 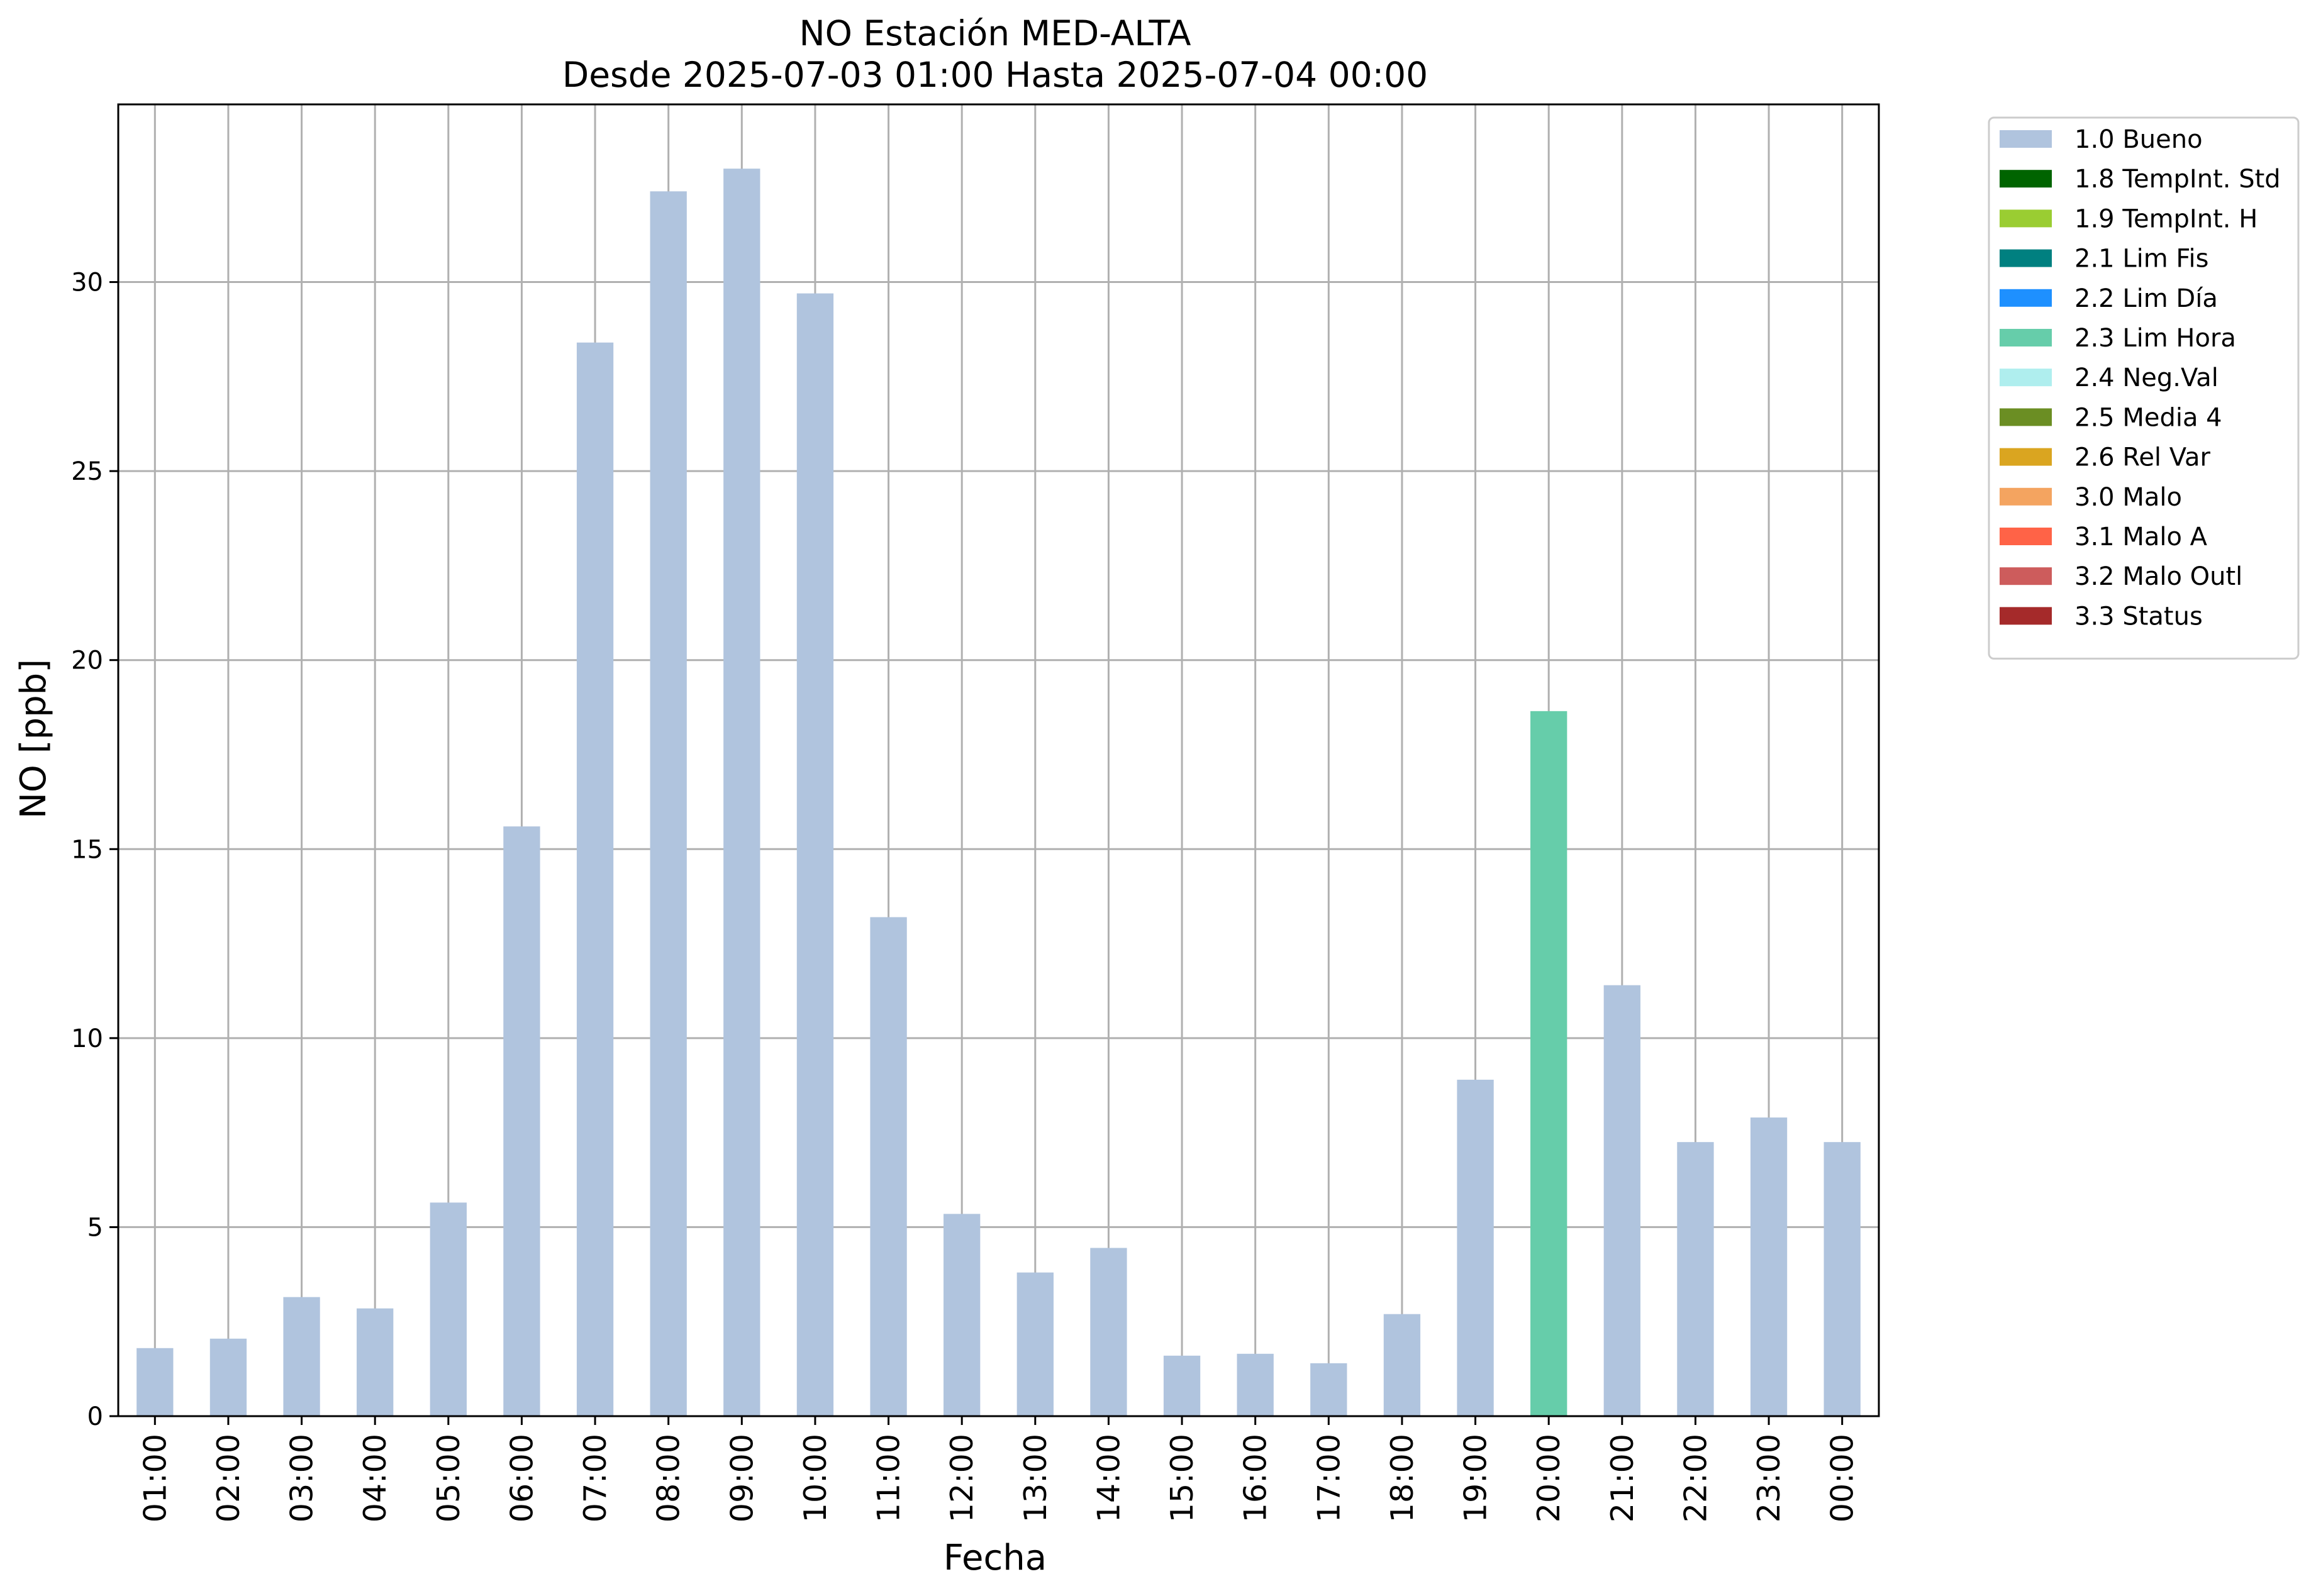 What do you see at coordinates (1329, 1478) in the screenshot?
I see `x-tick-label: 17:00` at bounding box center [1329, 1478].